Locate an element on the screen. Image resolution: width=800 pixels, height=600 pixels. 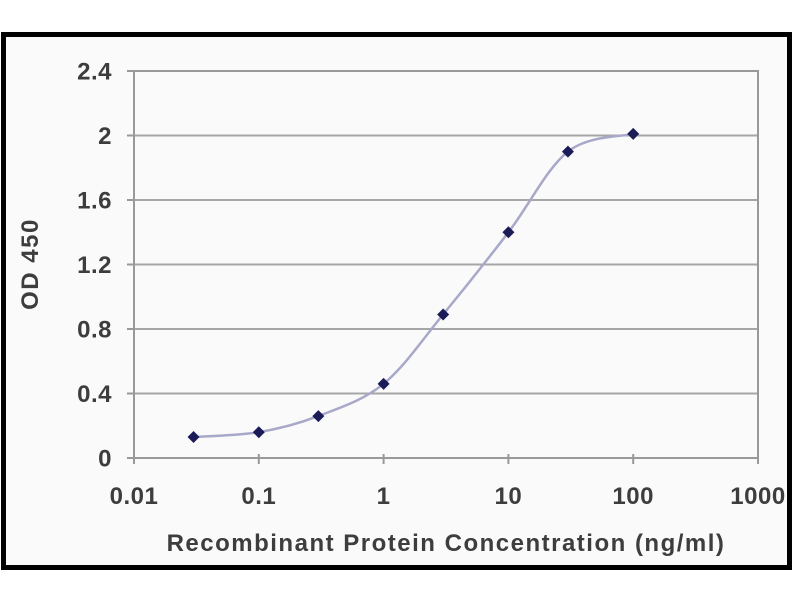
y-tick-label: 1.2 is located at coordinates (94, 265).